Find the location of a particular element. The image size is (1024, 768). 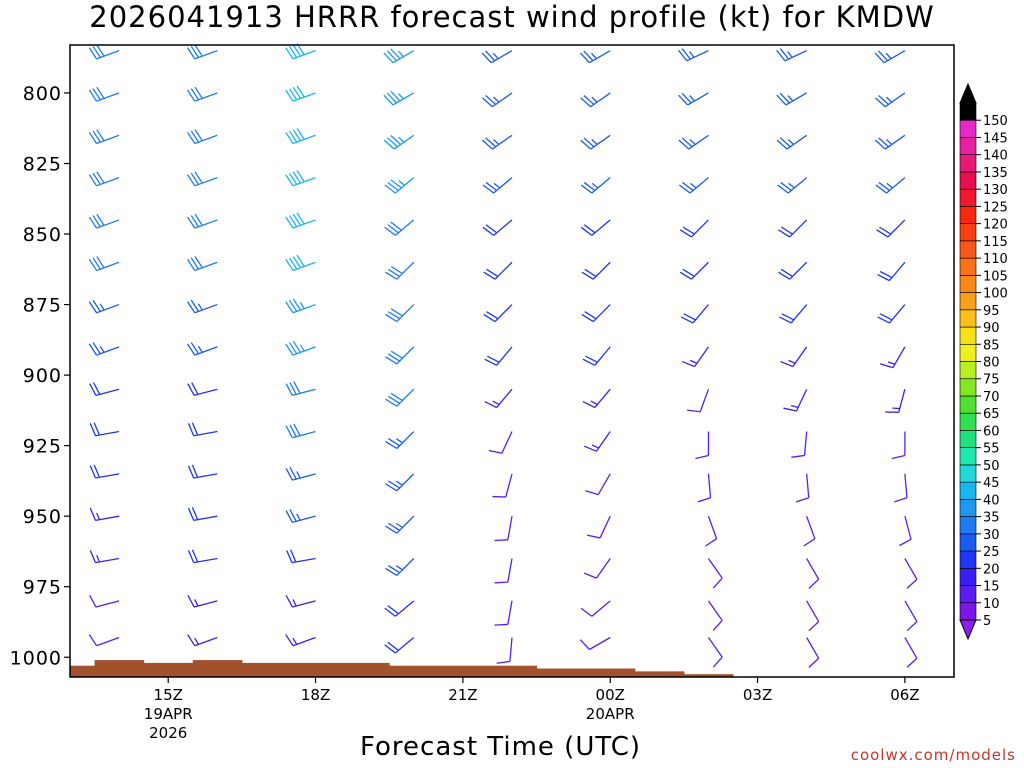

credit-text: coolwx.com/models is located at coordinates (933, 755).